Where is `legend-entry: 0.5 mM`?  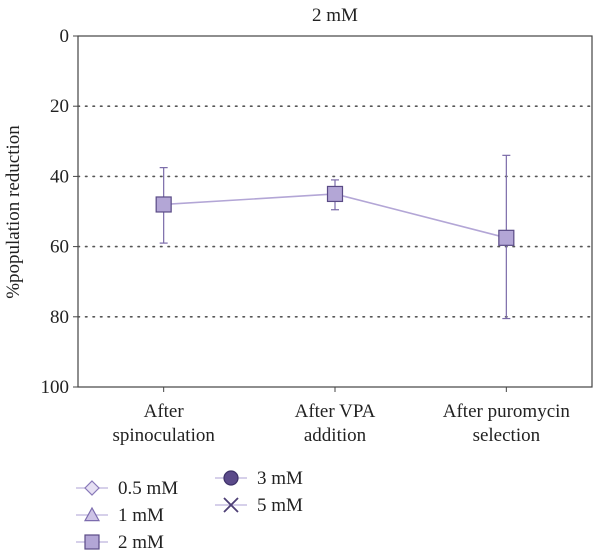 legend-entry: 0.5 mM is located at coordinates (127, 488).